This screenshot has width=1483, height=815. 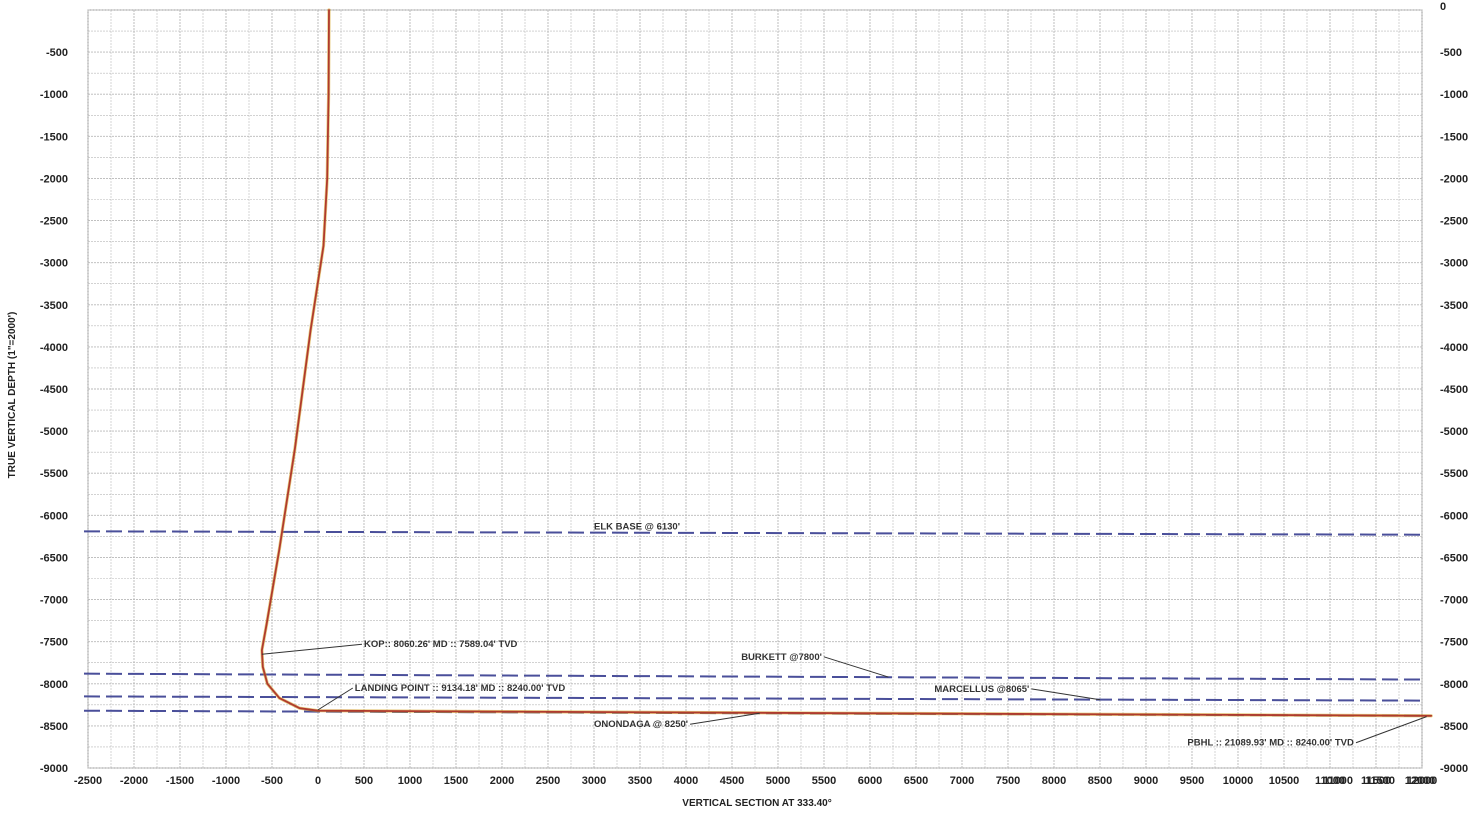 What do you see at coordinates (916, 781) in the screenshot?
I see `x-tick-label: 6500` at bounding box center [916, 781].